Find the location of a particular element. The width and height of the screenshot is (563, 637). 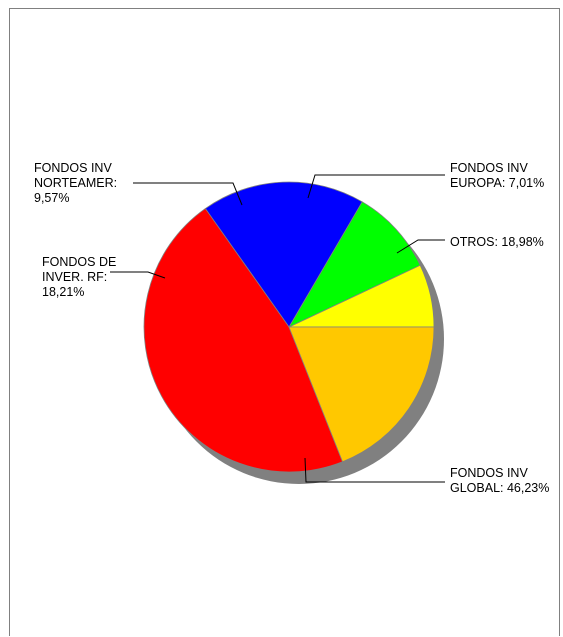

slice-label-inver-rf: FONDOS DE INVER. RF: 18,21% is located at coordinates (79, 277).